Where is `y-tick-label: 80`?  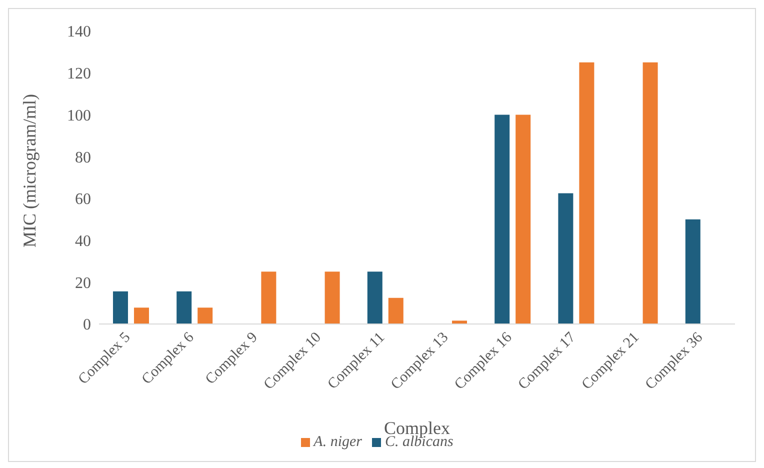 y-tick-label: 80 is located at coordinates (83, 157).